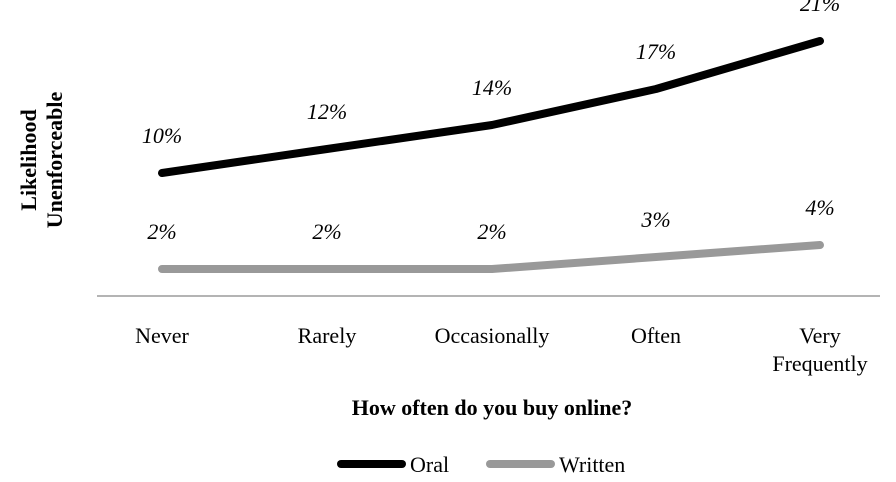 Image resolution: width=896 pixels, height=482 pixels. I want to click on series-line-written, so click(491, 257).